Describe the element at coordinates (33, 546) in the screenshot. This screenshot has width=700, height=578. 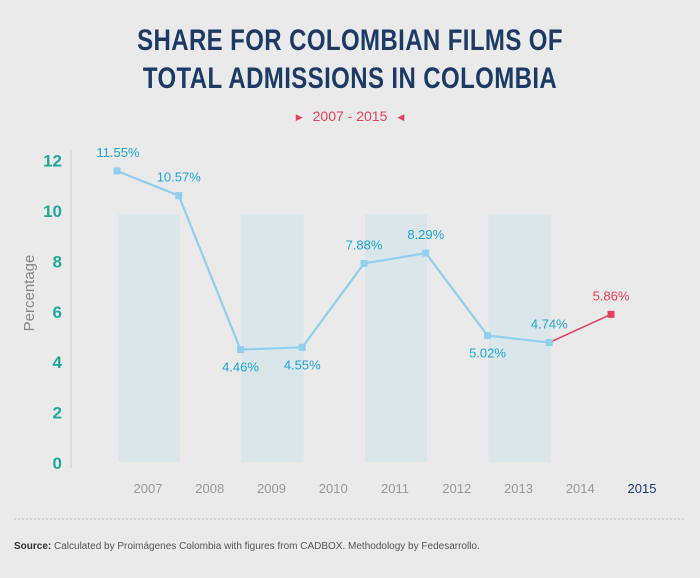
I see `source-label: Source:` at that location.